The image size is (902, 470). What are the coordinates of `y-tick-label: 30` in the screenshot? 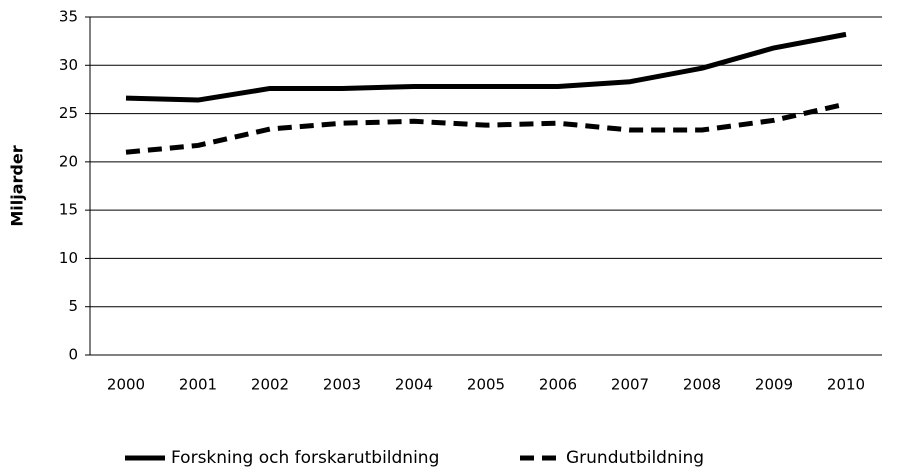 It's located at (68, 65).